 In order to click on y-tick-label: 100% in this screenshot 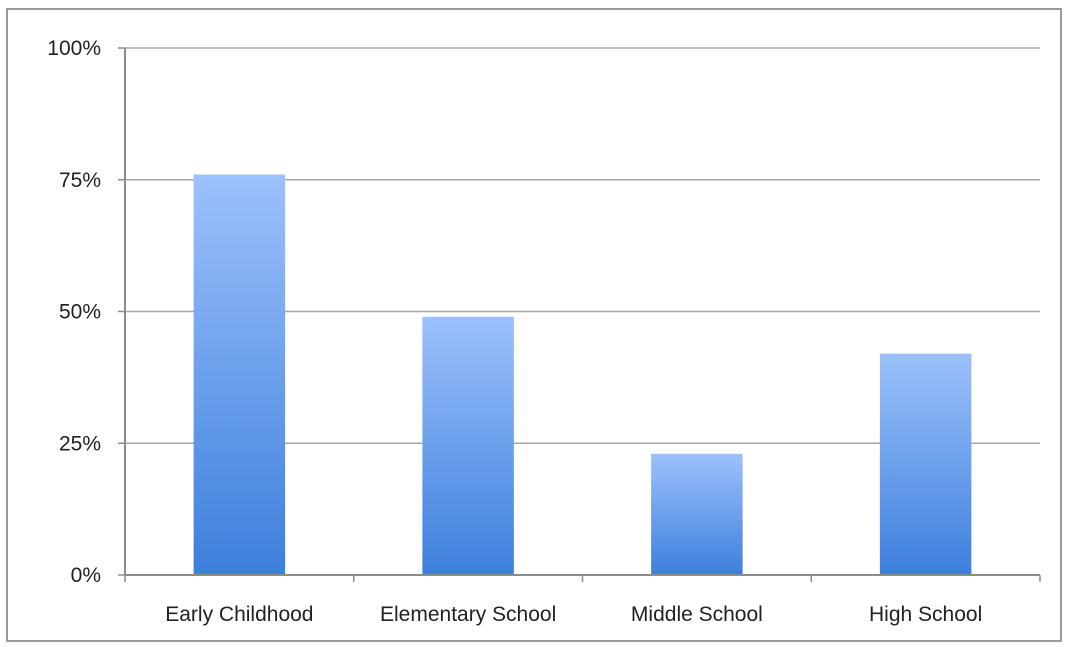, I will do `click(74, 48)`.